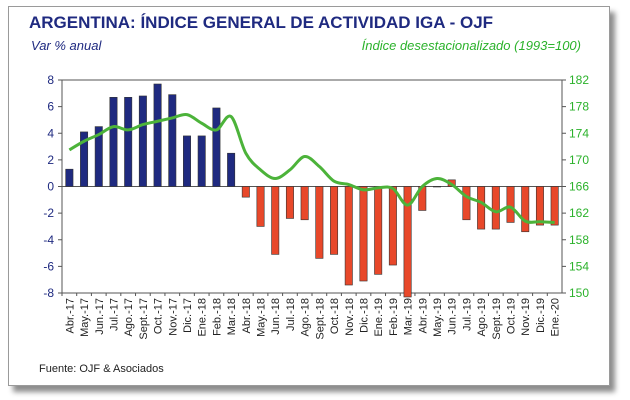  What do you see at coordinates (438, 317) in the screenshot?
I see `x-axis-tick-label: May.-19` at bounding box center [438, 317].